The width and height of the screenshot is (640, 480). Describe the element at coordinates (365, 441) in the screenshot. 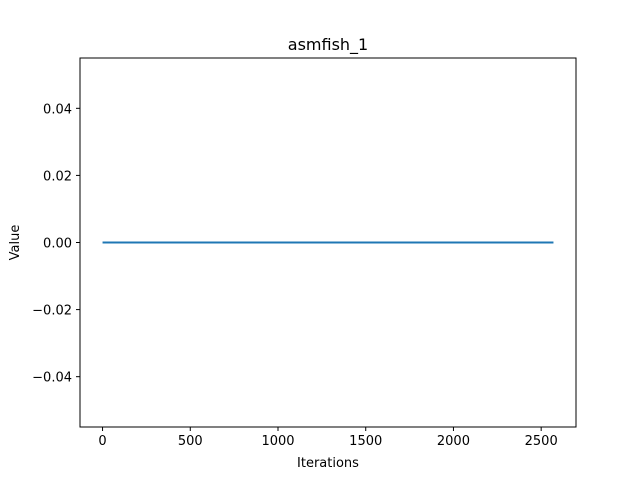

I see `x-tick-label: 1500` at that location.